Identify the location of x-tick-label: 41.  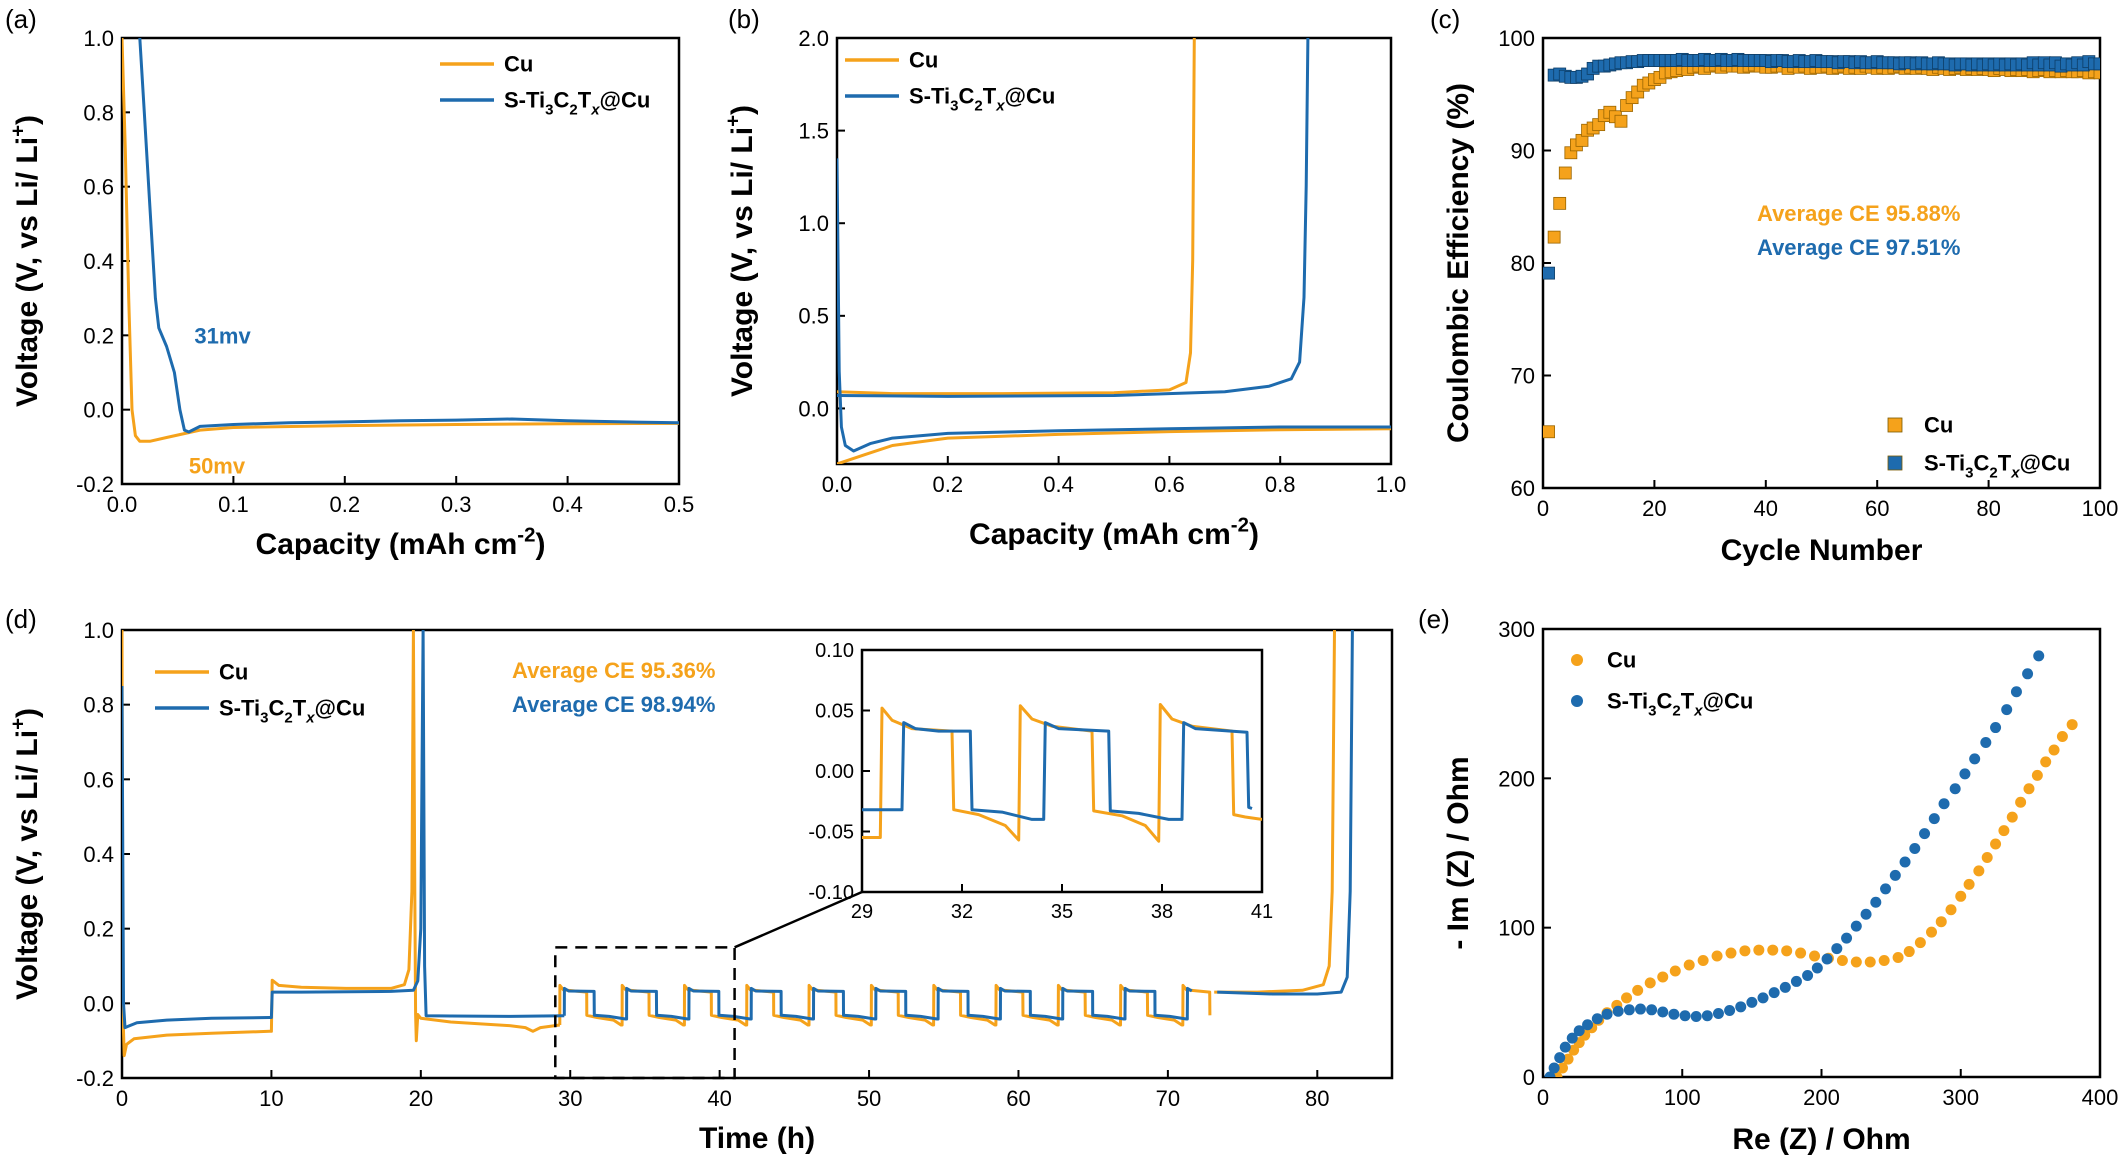
(1262, 912).